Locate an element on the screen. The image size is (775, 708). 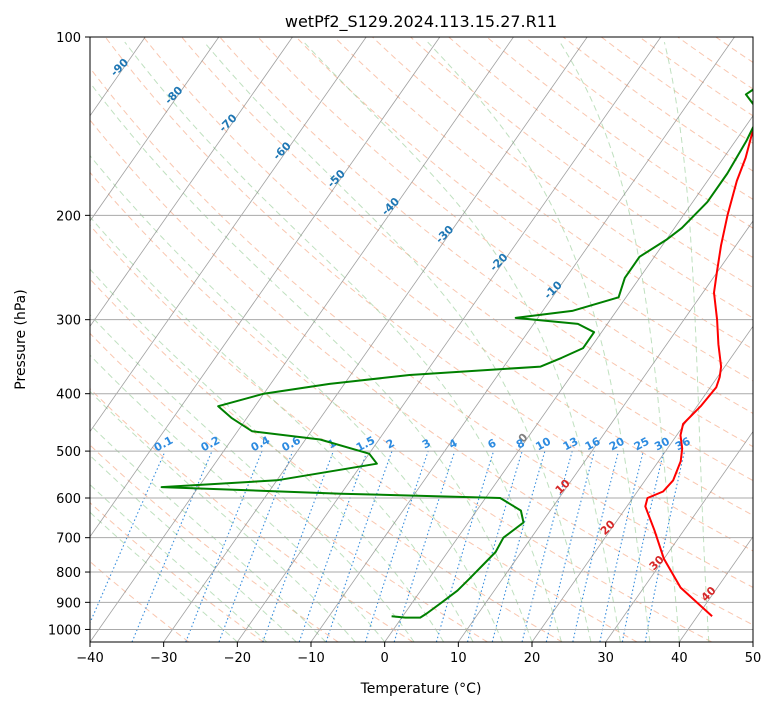
mixing-ratio-label: 36 is located at coordinates (683, 444).